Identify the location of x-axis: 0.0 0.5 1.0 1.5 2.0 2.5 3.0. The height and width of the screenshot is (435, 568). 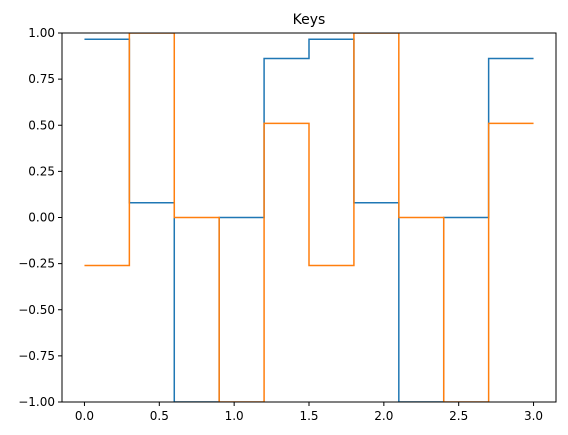
(309, 412).